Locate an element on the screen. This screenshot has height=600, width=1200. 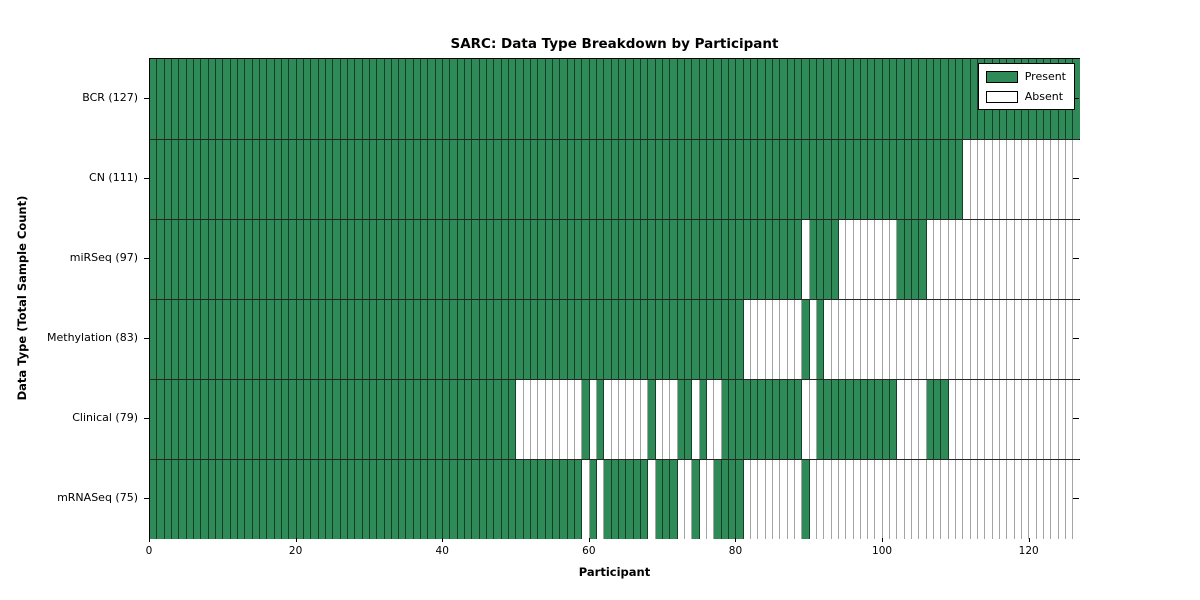
matrix-row-CN is located at coordinates (615, 179).